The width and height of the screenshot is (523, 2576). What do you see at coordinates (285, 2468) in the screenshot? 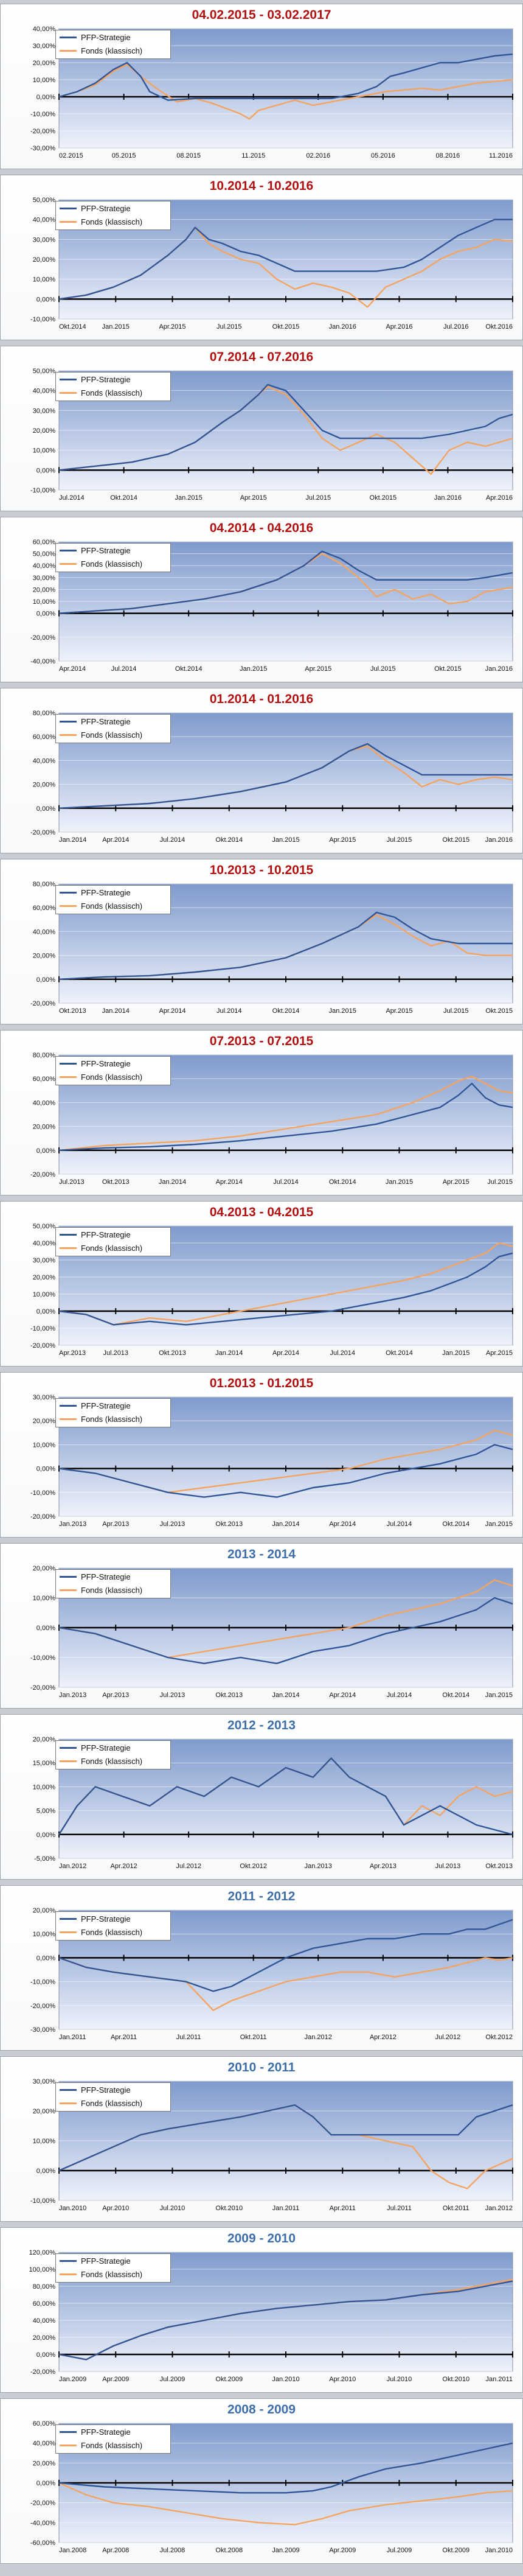
I see `series-line-pfp-strategie` at bounding box center [285, 2468].